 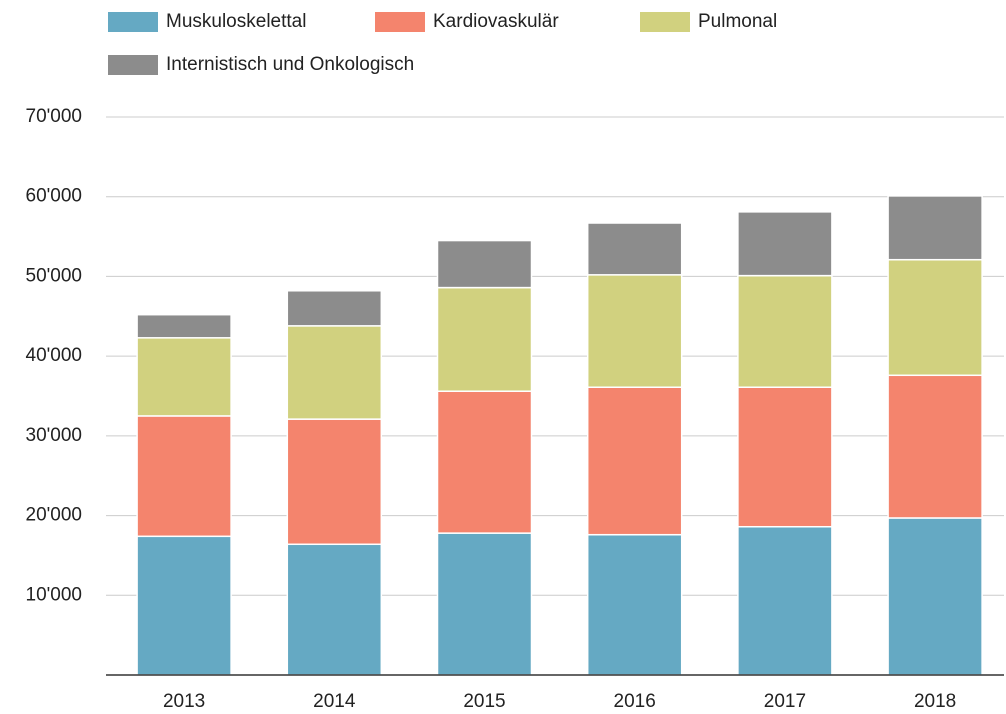 I want to click on y-tick-label: 60'000, so click(x=54, y=196).